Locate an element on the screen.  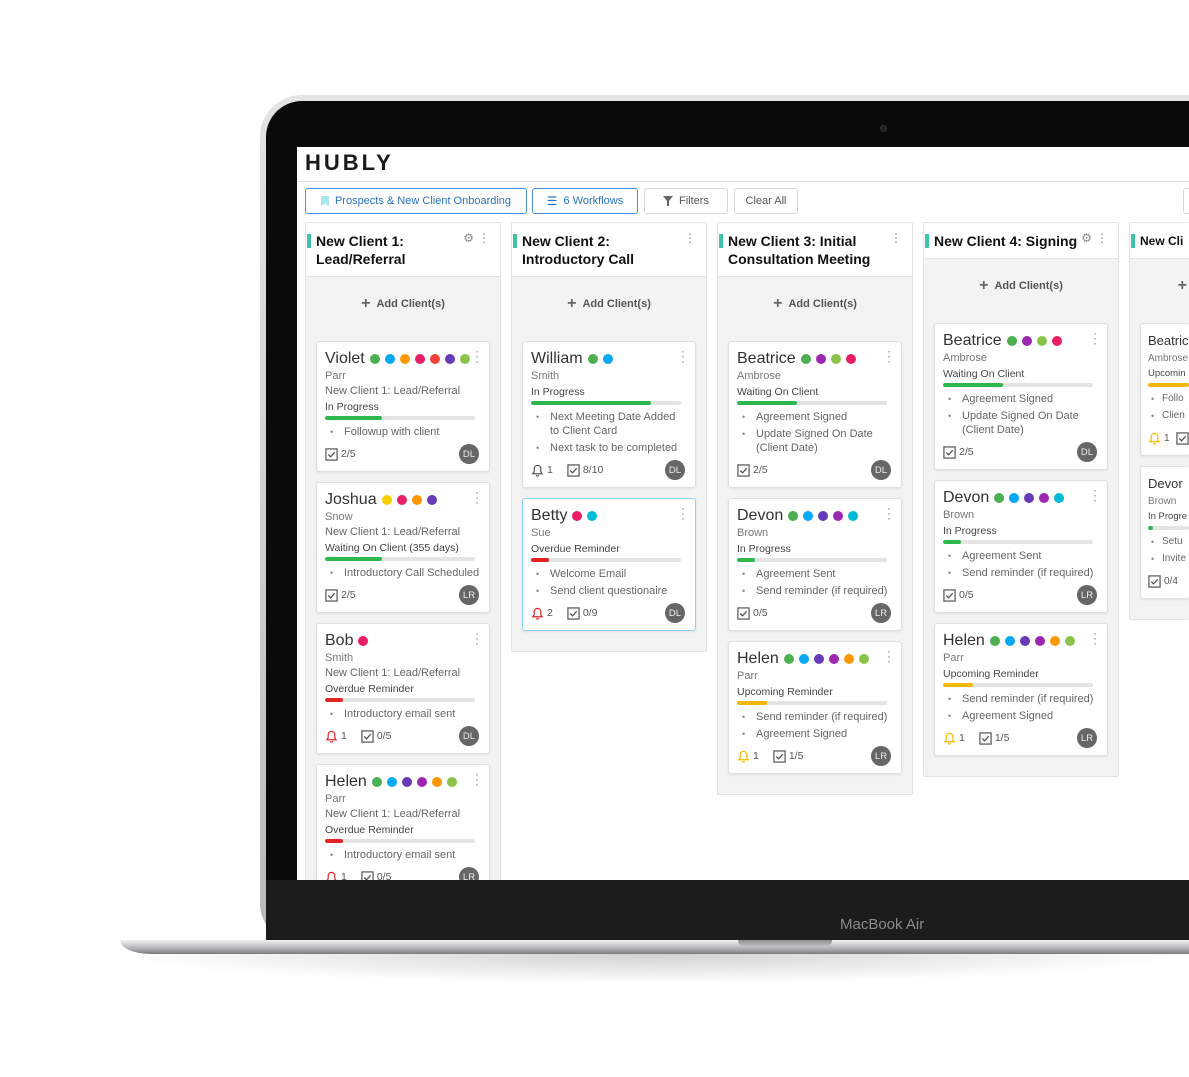
reminders: 2 is located at coordinates (542, 613).